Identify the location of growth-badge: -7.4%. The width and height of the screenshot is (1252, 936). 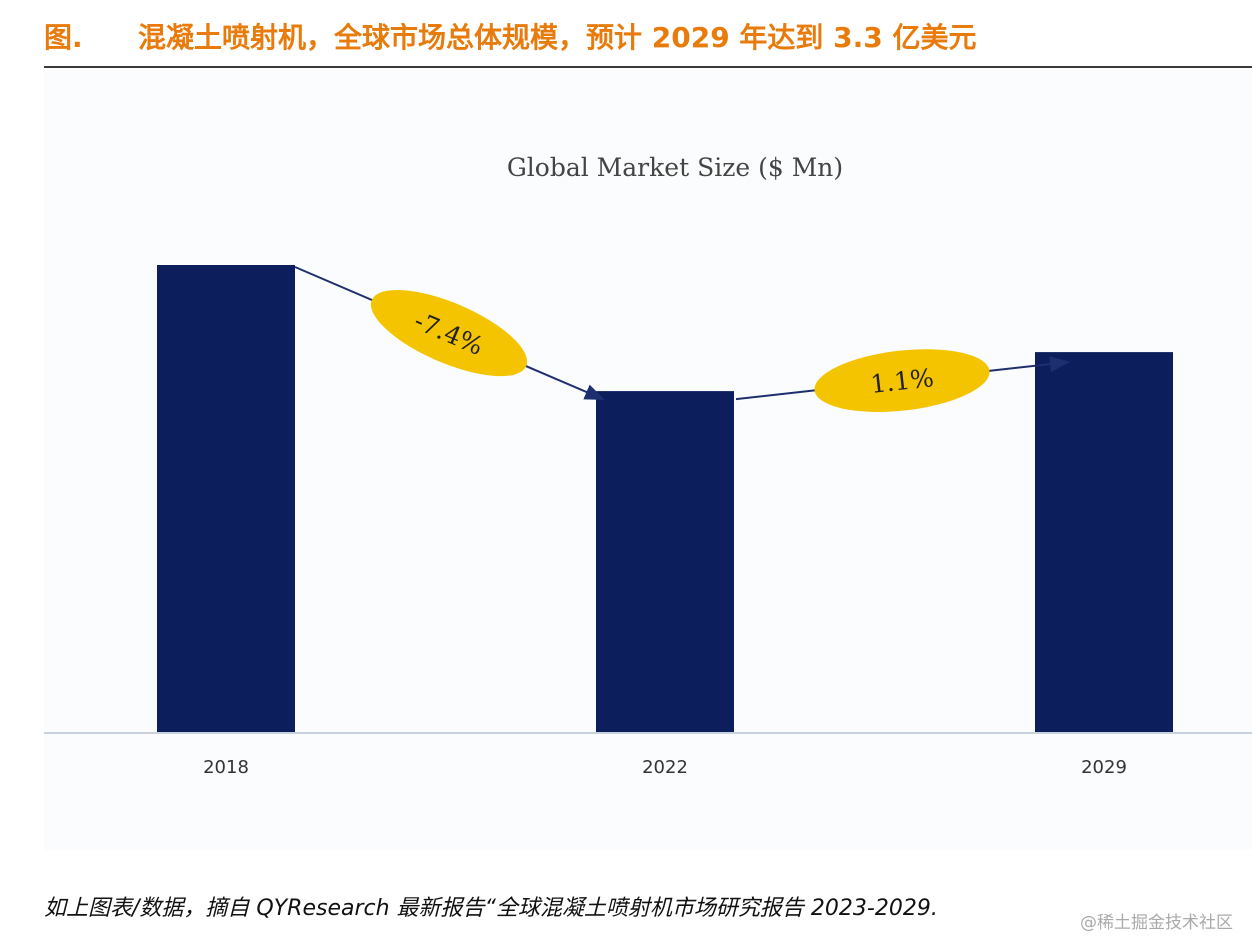
(449, 333).